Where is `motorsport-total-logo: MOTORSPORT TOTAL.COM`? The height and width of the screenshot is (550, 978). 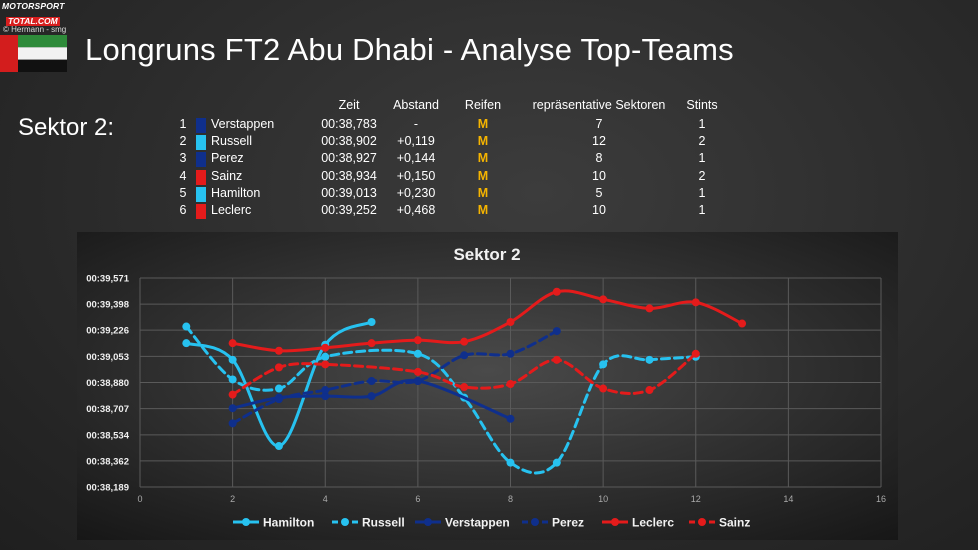 motorsport-total-logo: MOTORSPORT TOTAL.COM is located at coordinates (34, 15).